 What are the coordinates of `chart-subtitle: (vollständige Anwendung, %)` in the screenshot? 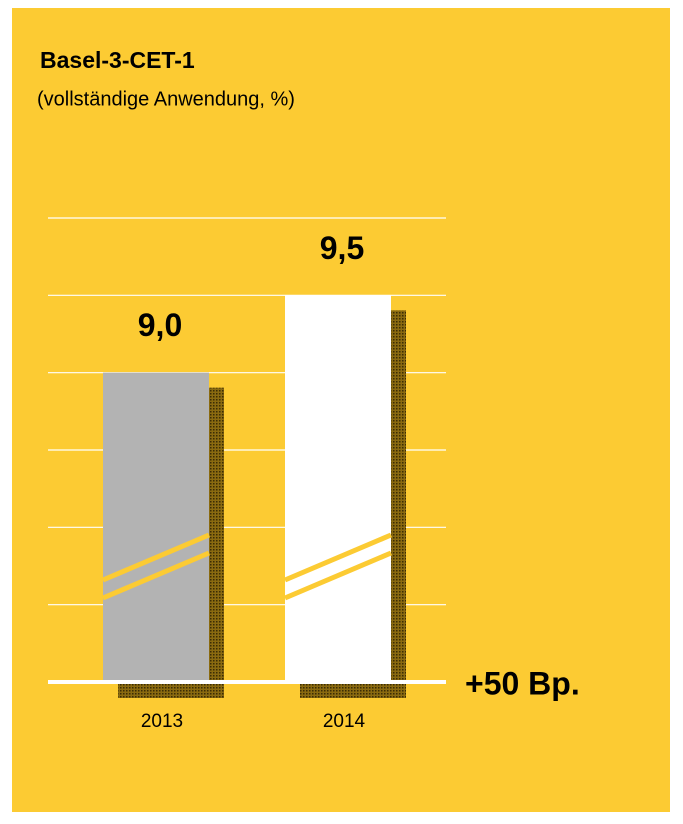 It's located at (166, 99).